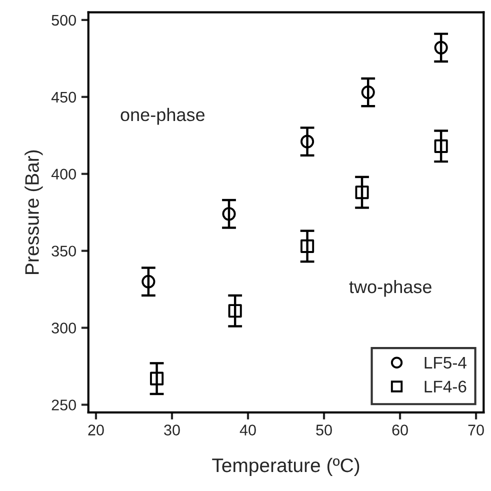  What do you see at coordinates (64, 20) in the screenshot?
I see `y-tick-label: 500` at bounding box center [64, 20].